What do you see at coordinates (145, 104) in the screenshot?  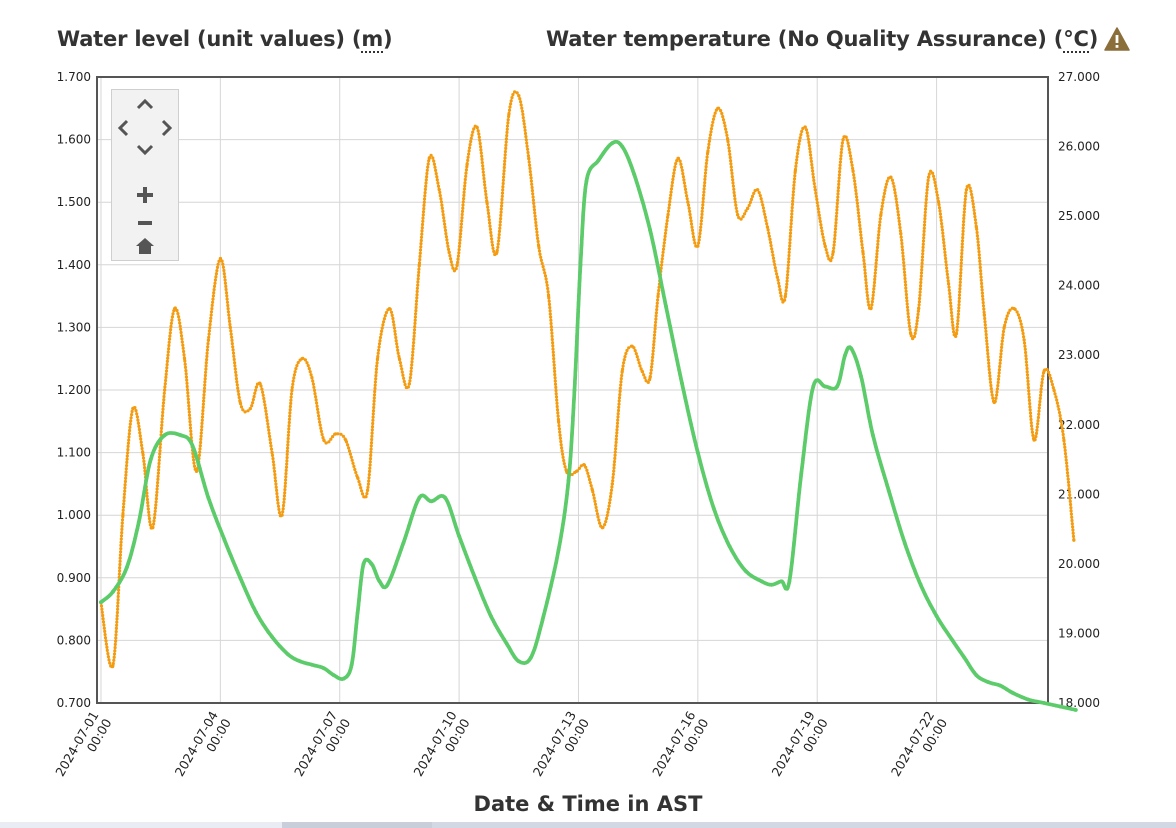 I see `chevron-up-icon` at bounding box center [145, 104].